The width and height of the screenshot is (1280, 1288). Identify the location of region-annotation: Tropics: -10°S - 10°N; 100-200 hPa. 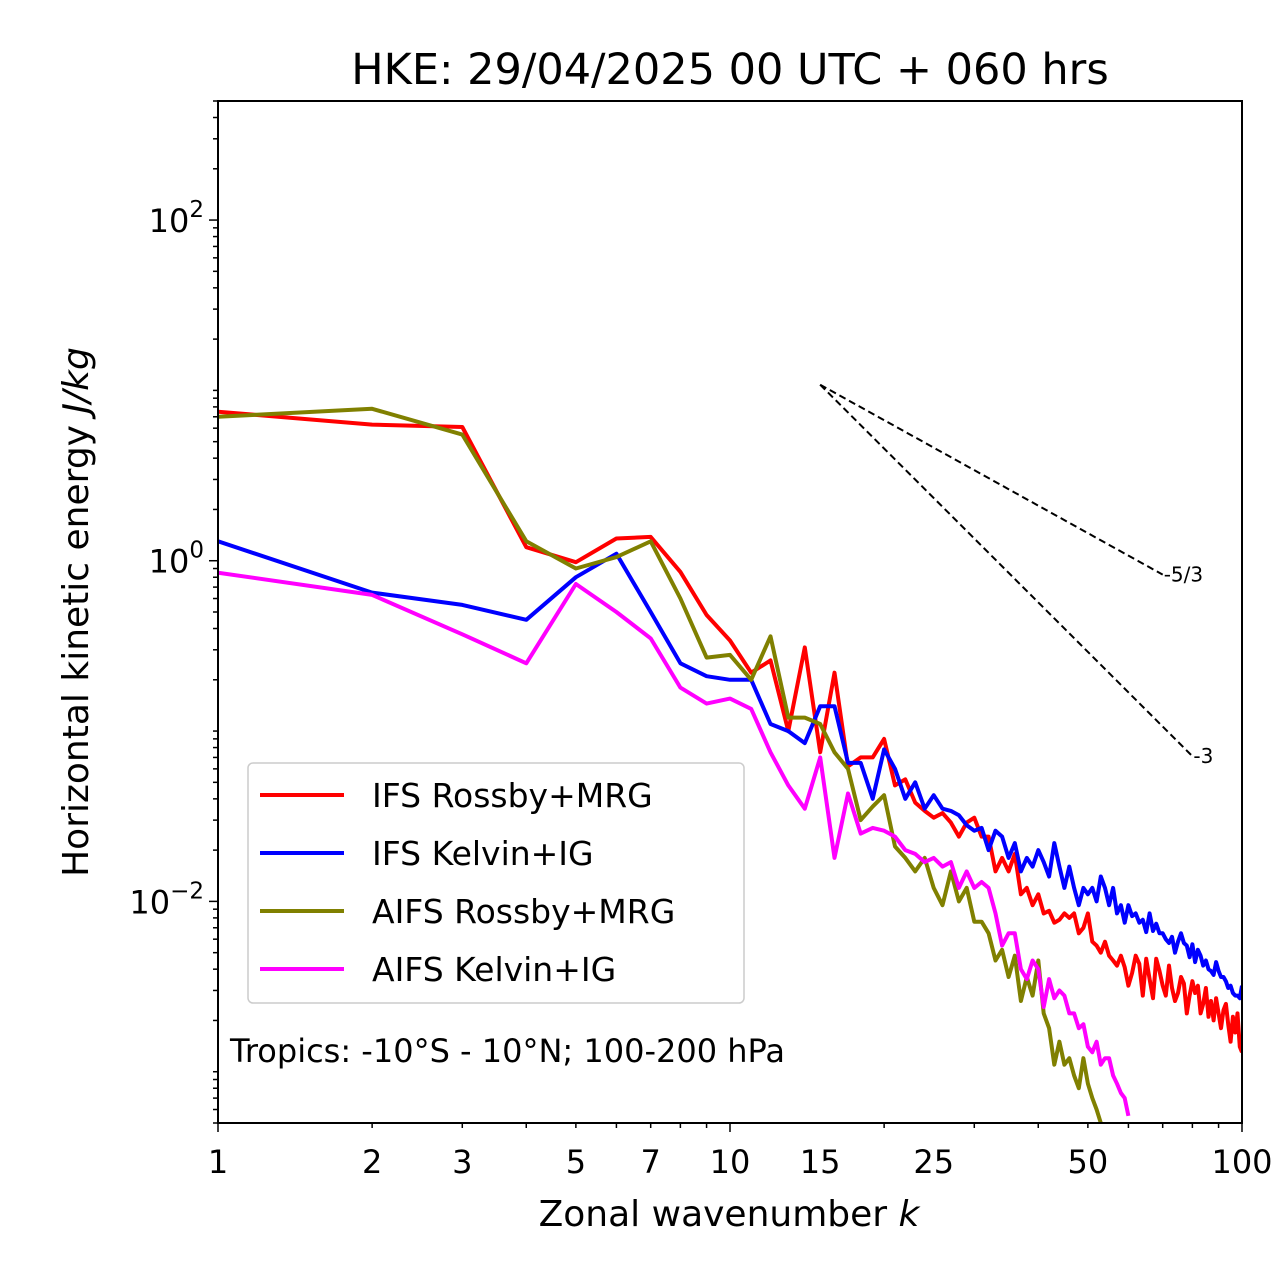
(507, 1051).